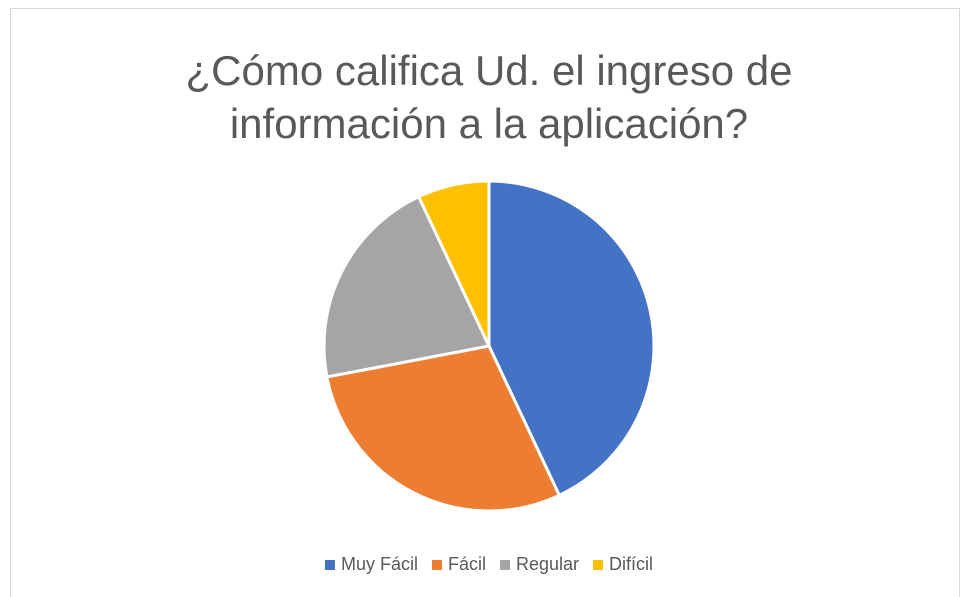 The height and width of the screenshot is (597, 961). Describe the element at coordinates (489, 70) in the screenshot. I see `chart-title: ¿Cómo califica Ud. el ingreso de` at that location.